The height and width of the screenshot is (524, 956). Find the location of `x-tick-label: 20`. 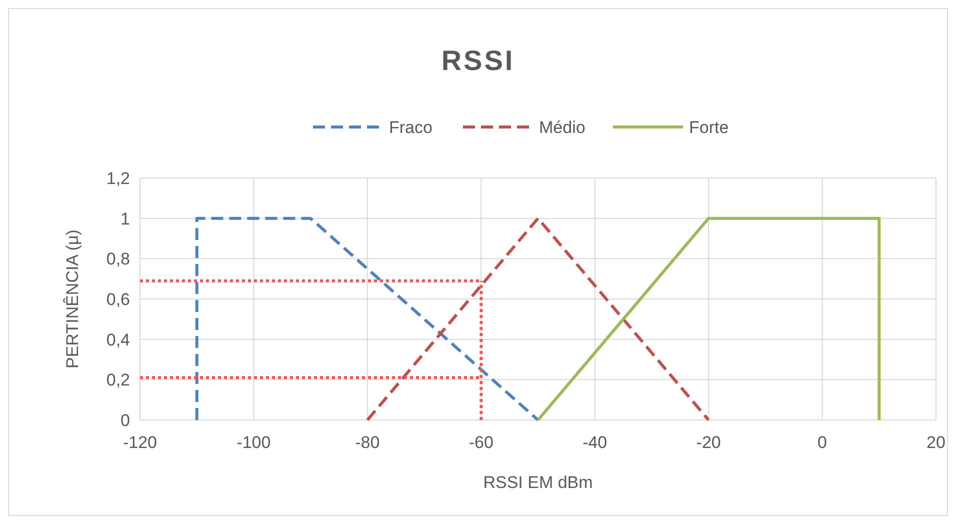

x-tick-label: 20 is located at coordinates (936, 442).